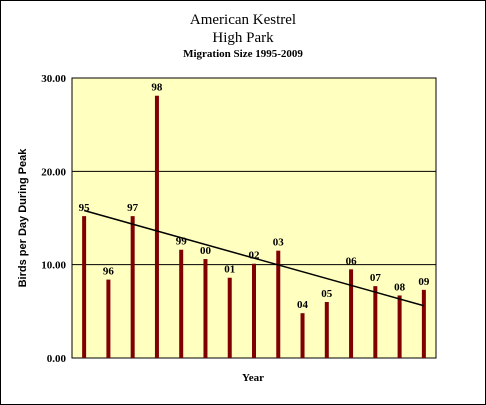 Image resolution: width=486 pixels, height=405 pixels. What do you see at coordinates (279, 243) in the screenshot?
I see `data-label-03: 03` at bounding box center [279, 243].